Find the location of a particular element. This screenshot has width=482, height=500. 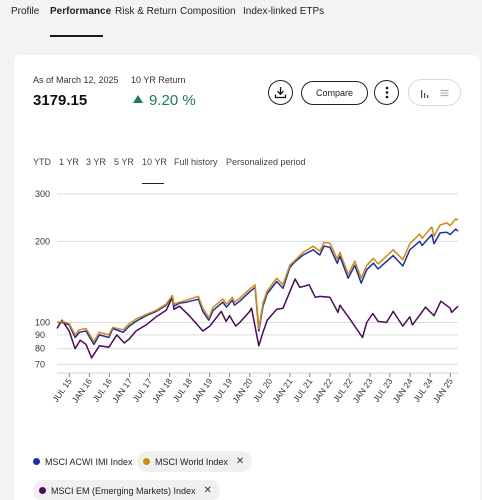

legend-label-world: MSCI World Index is located at coordinates (191, 461).